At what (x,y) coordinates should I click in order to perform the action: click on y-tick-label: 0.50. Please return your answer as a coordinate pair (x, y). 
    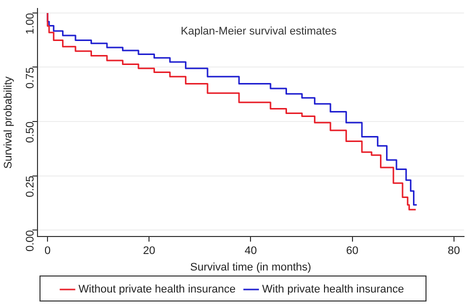
    Looking at the image, I should click on (30, 132).